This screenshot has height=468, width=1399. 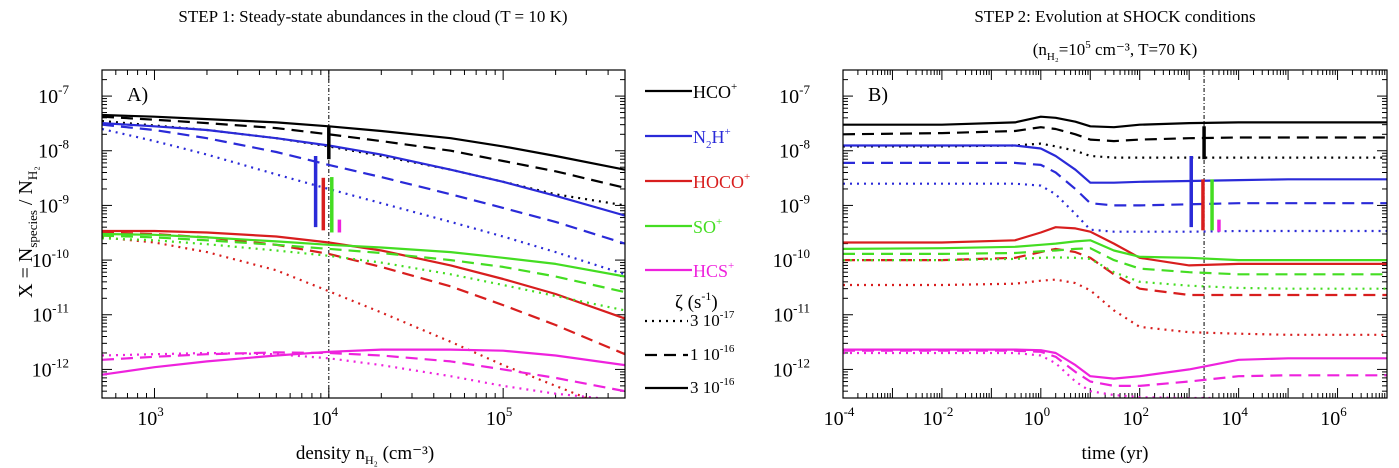 What do you see at coordinates (1037, 417) in the screenshot?
I see `panel-b-x-tick-label: 10⁰` at bounding box center [1037, 417].